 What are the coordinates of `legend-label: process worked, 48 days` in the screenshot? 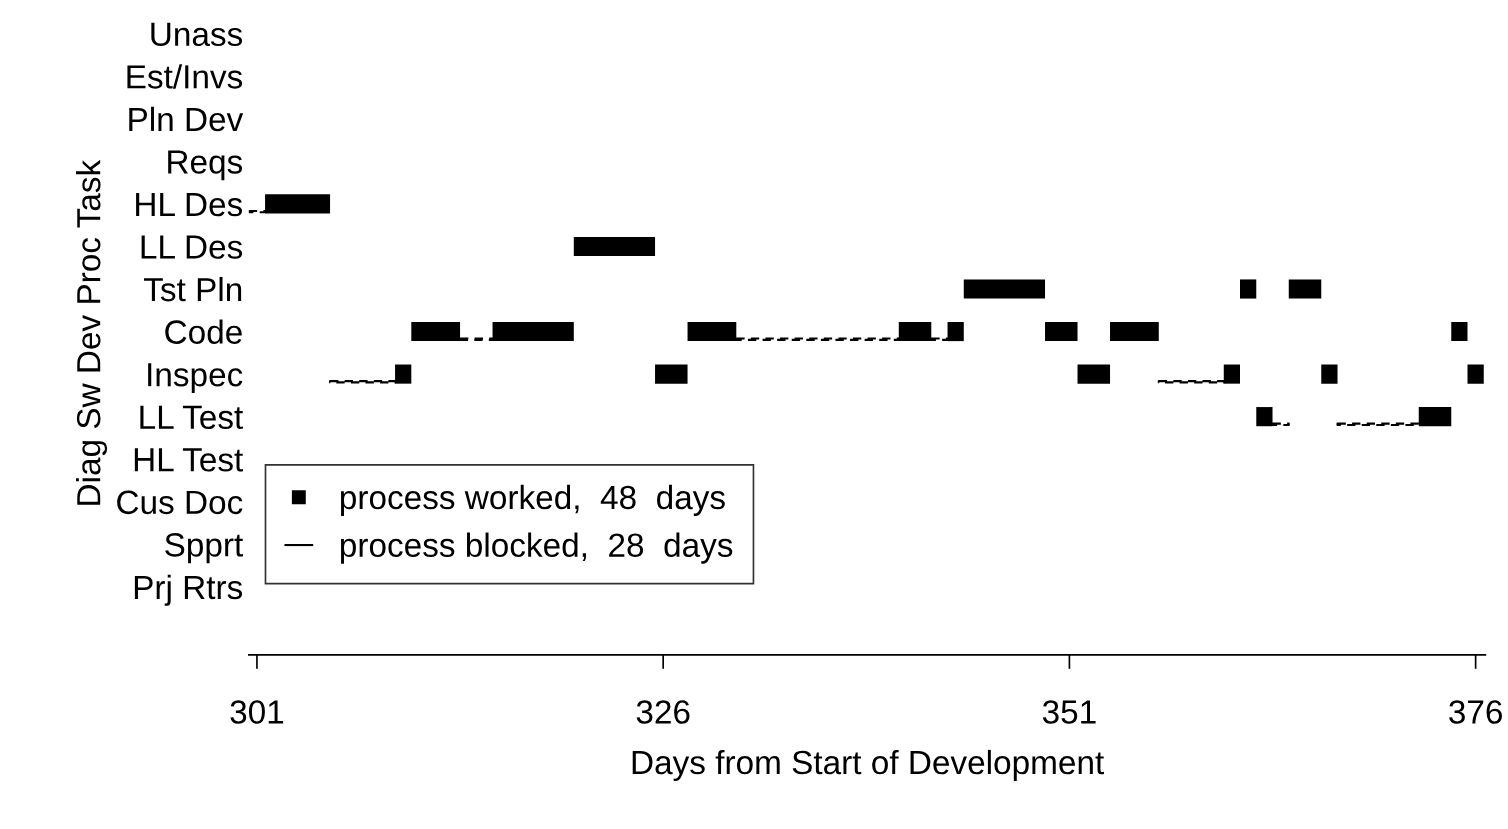 It's located at (532, 500).